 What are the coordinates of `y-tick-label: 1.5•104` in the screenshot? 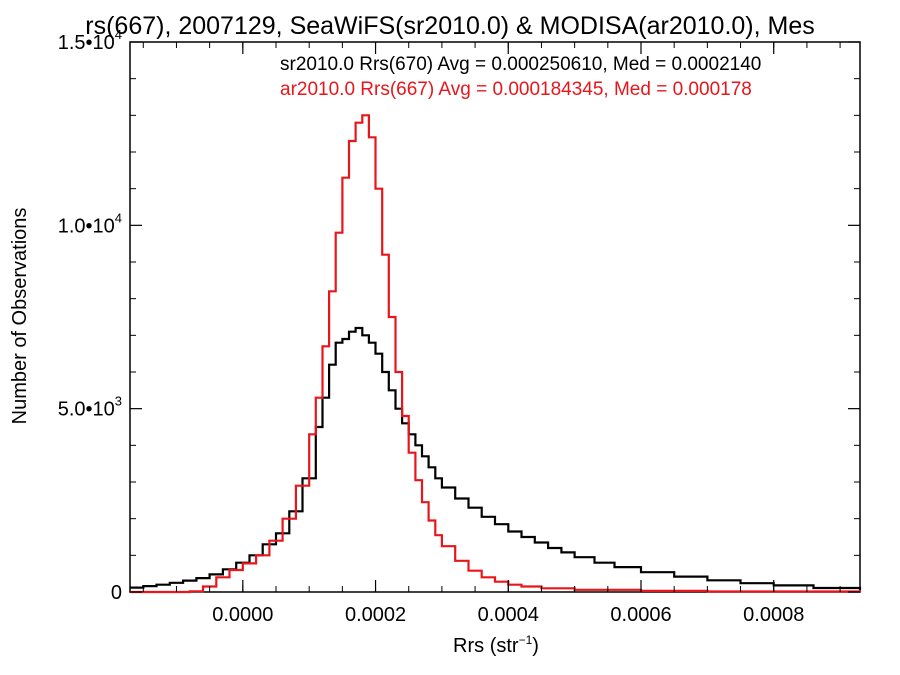 It's located at (90, 40).